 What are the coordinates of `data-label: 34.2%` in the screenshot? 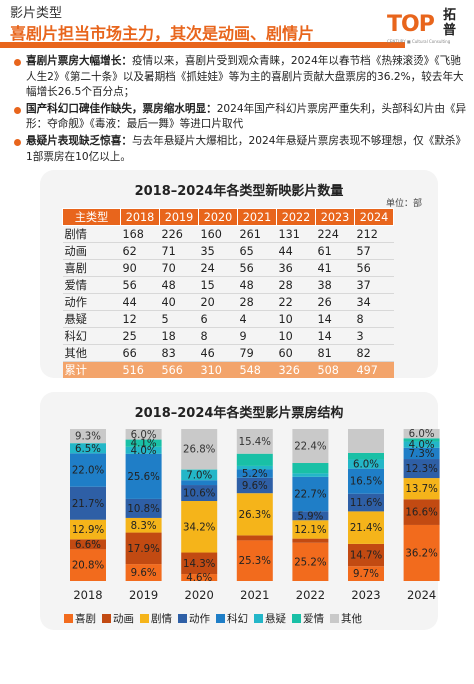 It's located at (199, 527).